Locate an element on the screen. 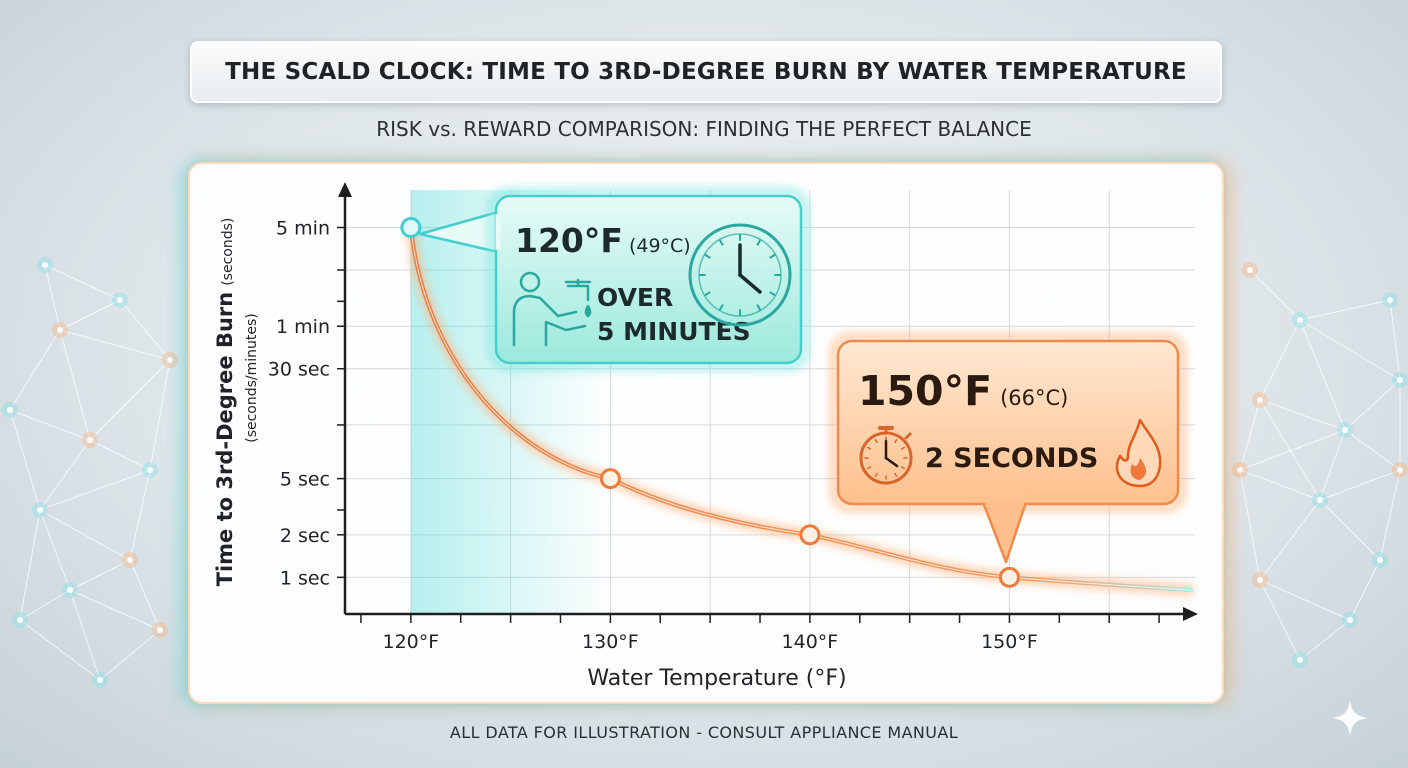 This screenshot has width=1408, height=768. x-tick-label: 150°F is located at coordinates (1009, 642).